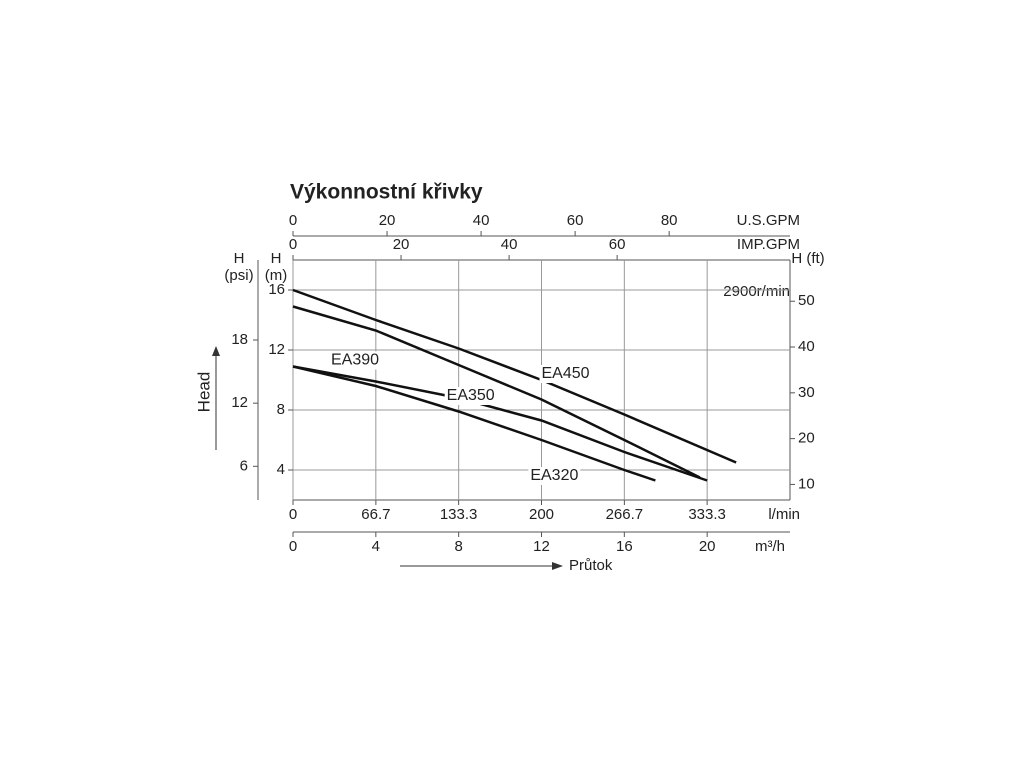 The width and height of the screenshot is (1024, 768). What do you see at coordinates (281, 469) in the screenshot?
I see `y-tick-label: 4` at bounding box center [281, 469].